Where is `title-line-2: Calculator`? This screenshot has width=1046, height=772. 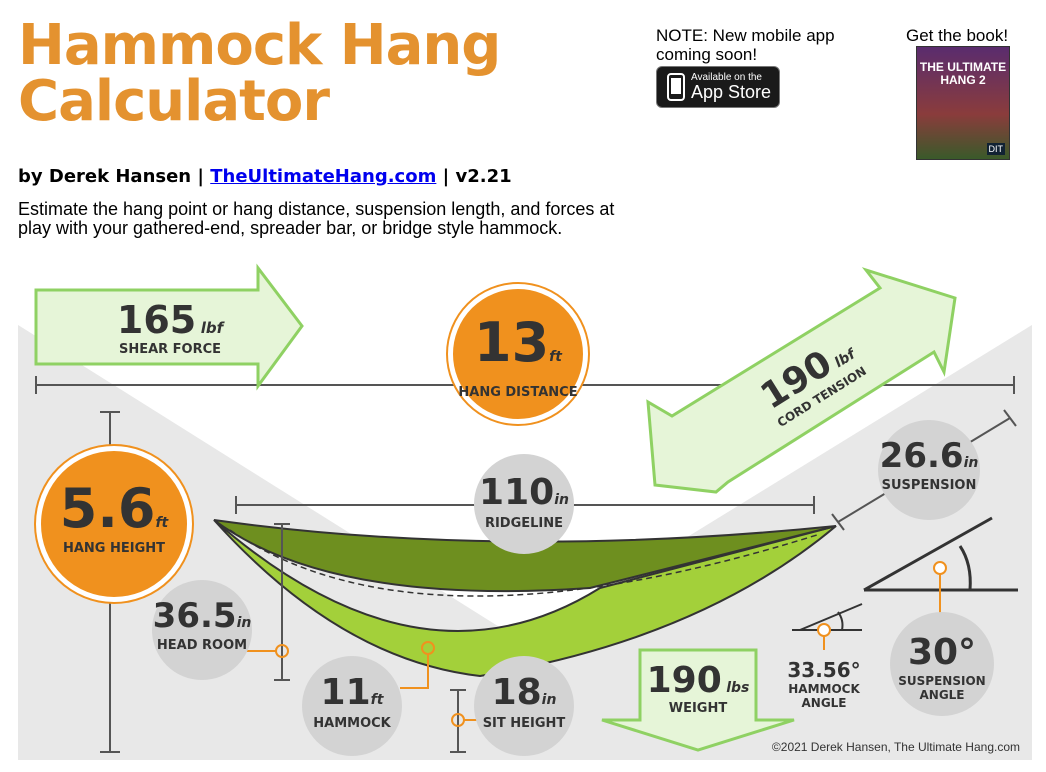 title-line-2: Calculator is located at coordinates (174, 101).